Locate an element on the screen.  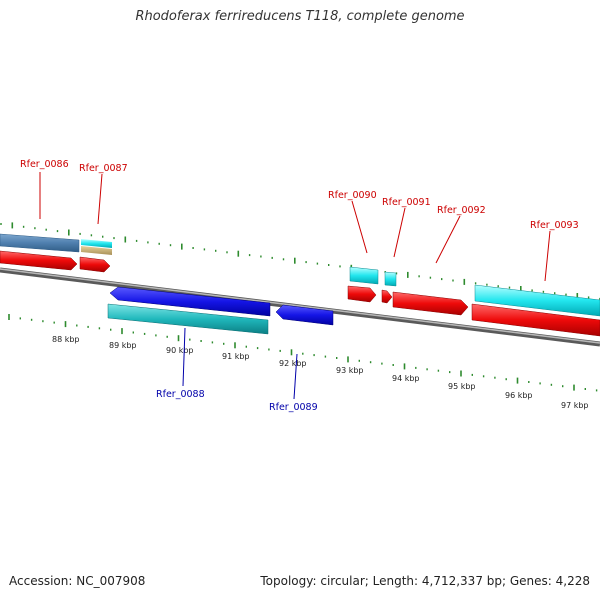
scale-label-91: 91 kbp is located at coordinates (236, 356).